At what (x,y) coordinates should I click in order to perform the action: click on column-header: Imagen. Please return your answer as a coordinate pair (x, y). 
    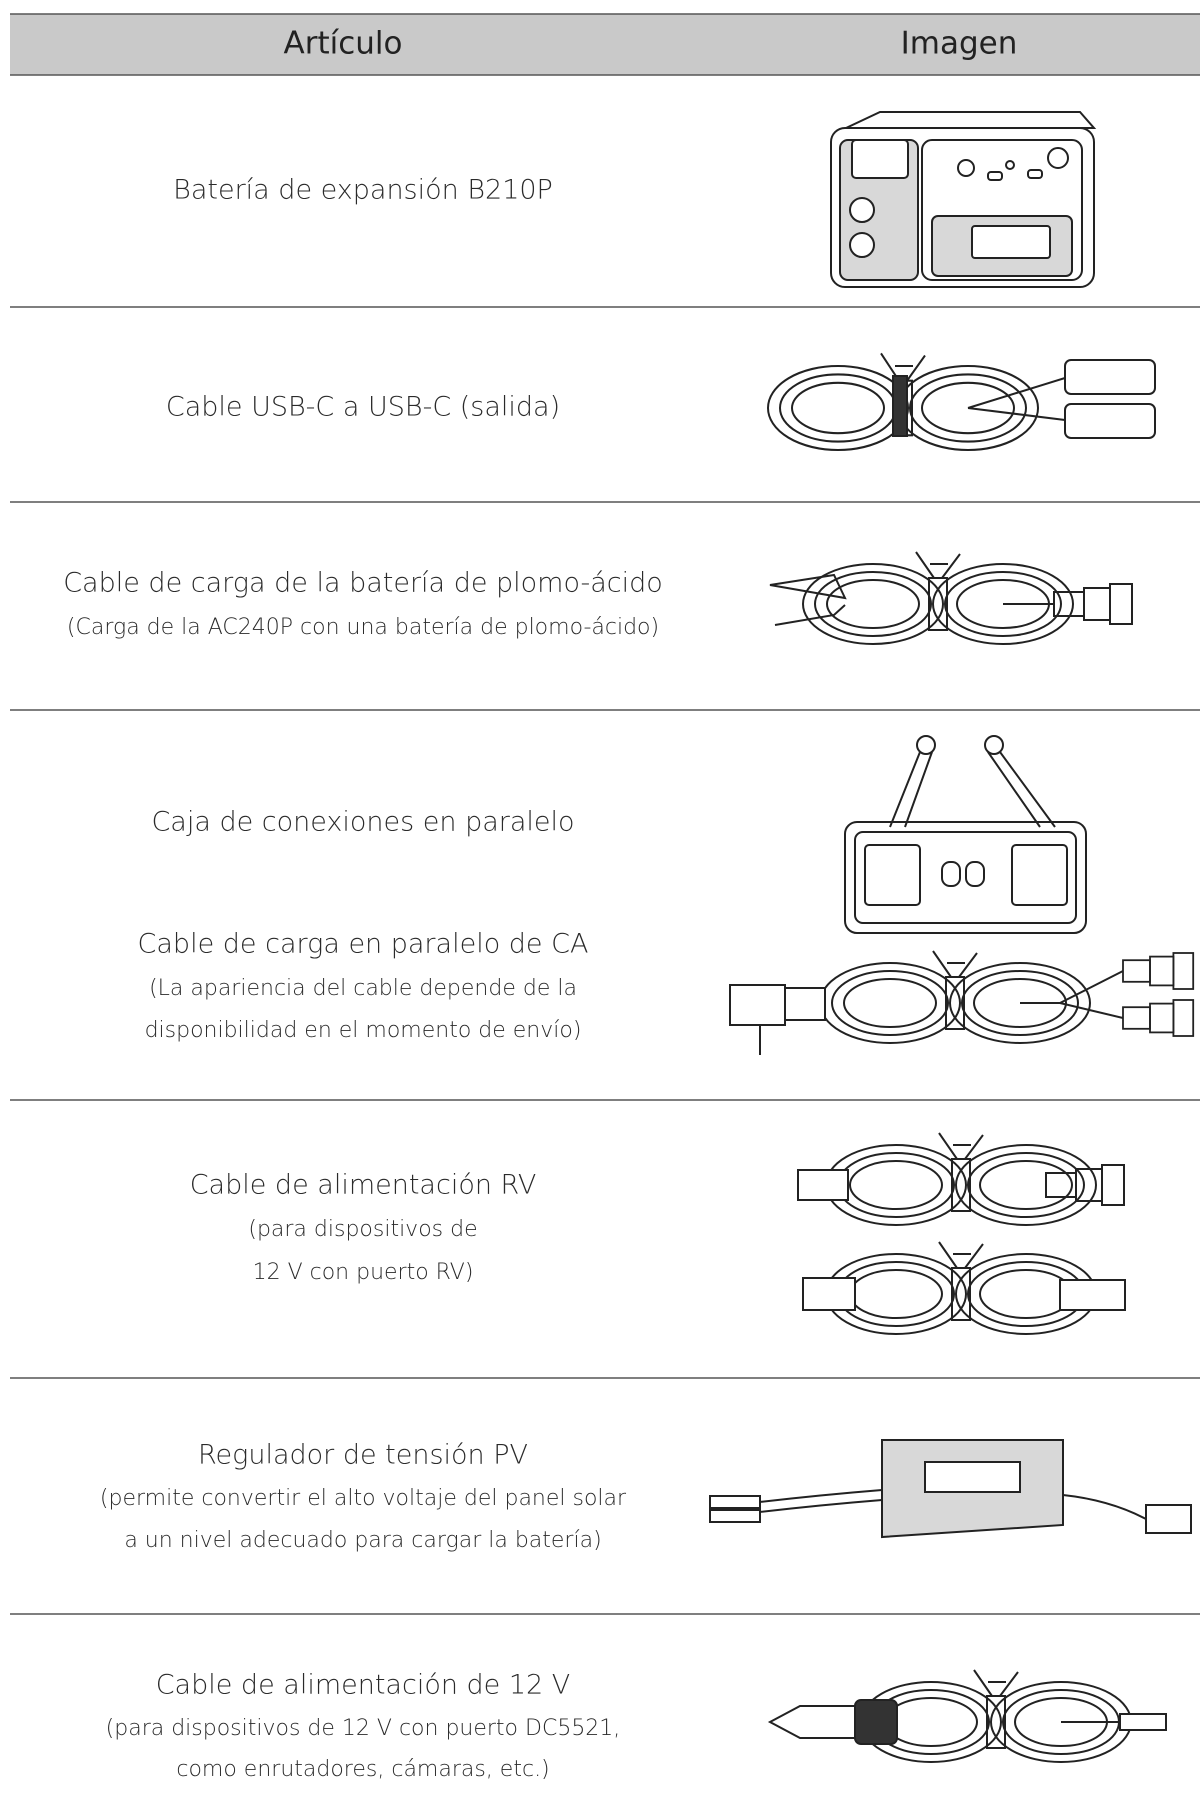
    Looking at the image, I should click on (959, 44).